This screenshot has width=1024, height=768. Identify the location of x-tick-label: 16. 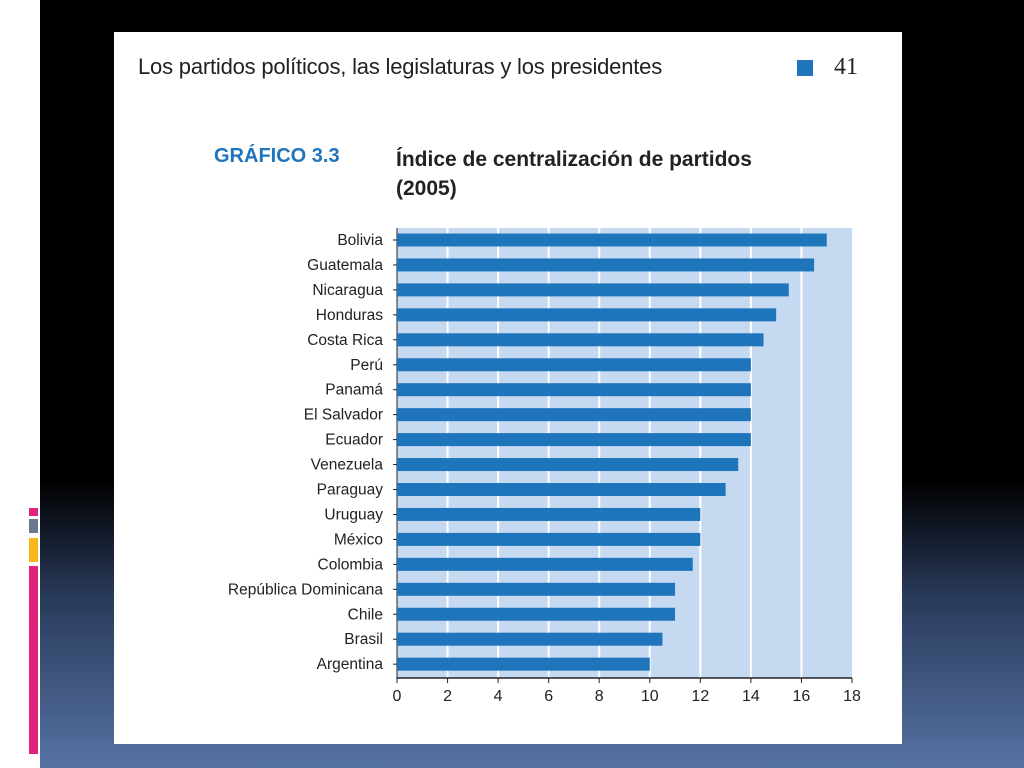
(802, 696).